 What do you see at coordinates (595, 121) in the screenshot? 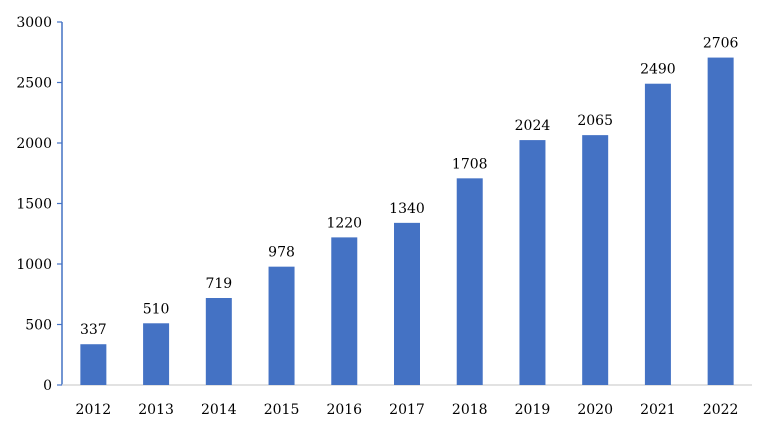
I see `data-label-2020: 2065` at bounding box center [595, 121].